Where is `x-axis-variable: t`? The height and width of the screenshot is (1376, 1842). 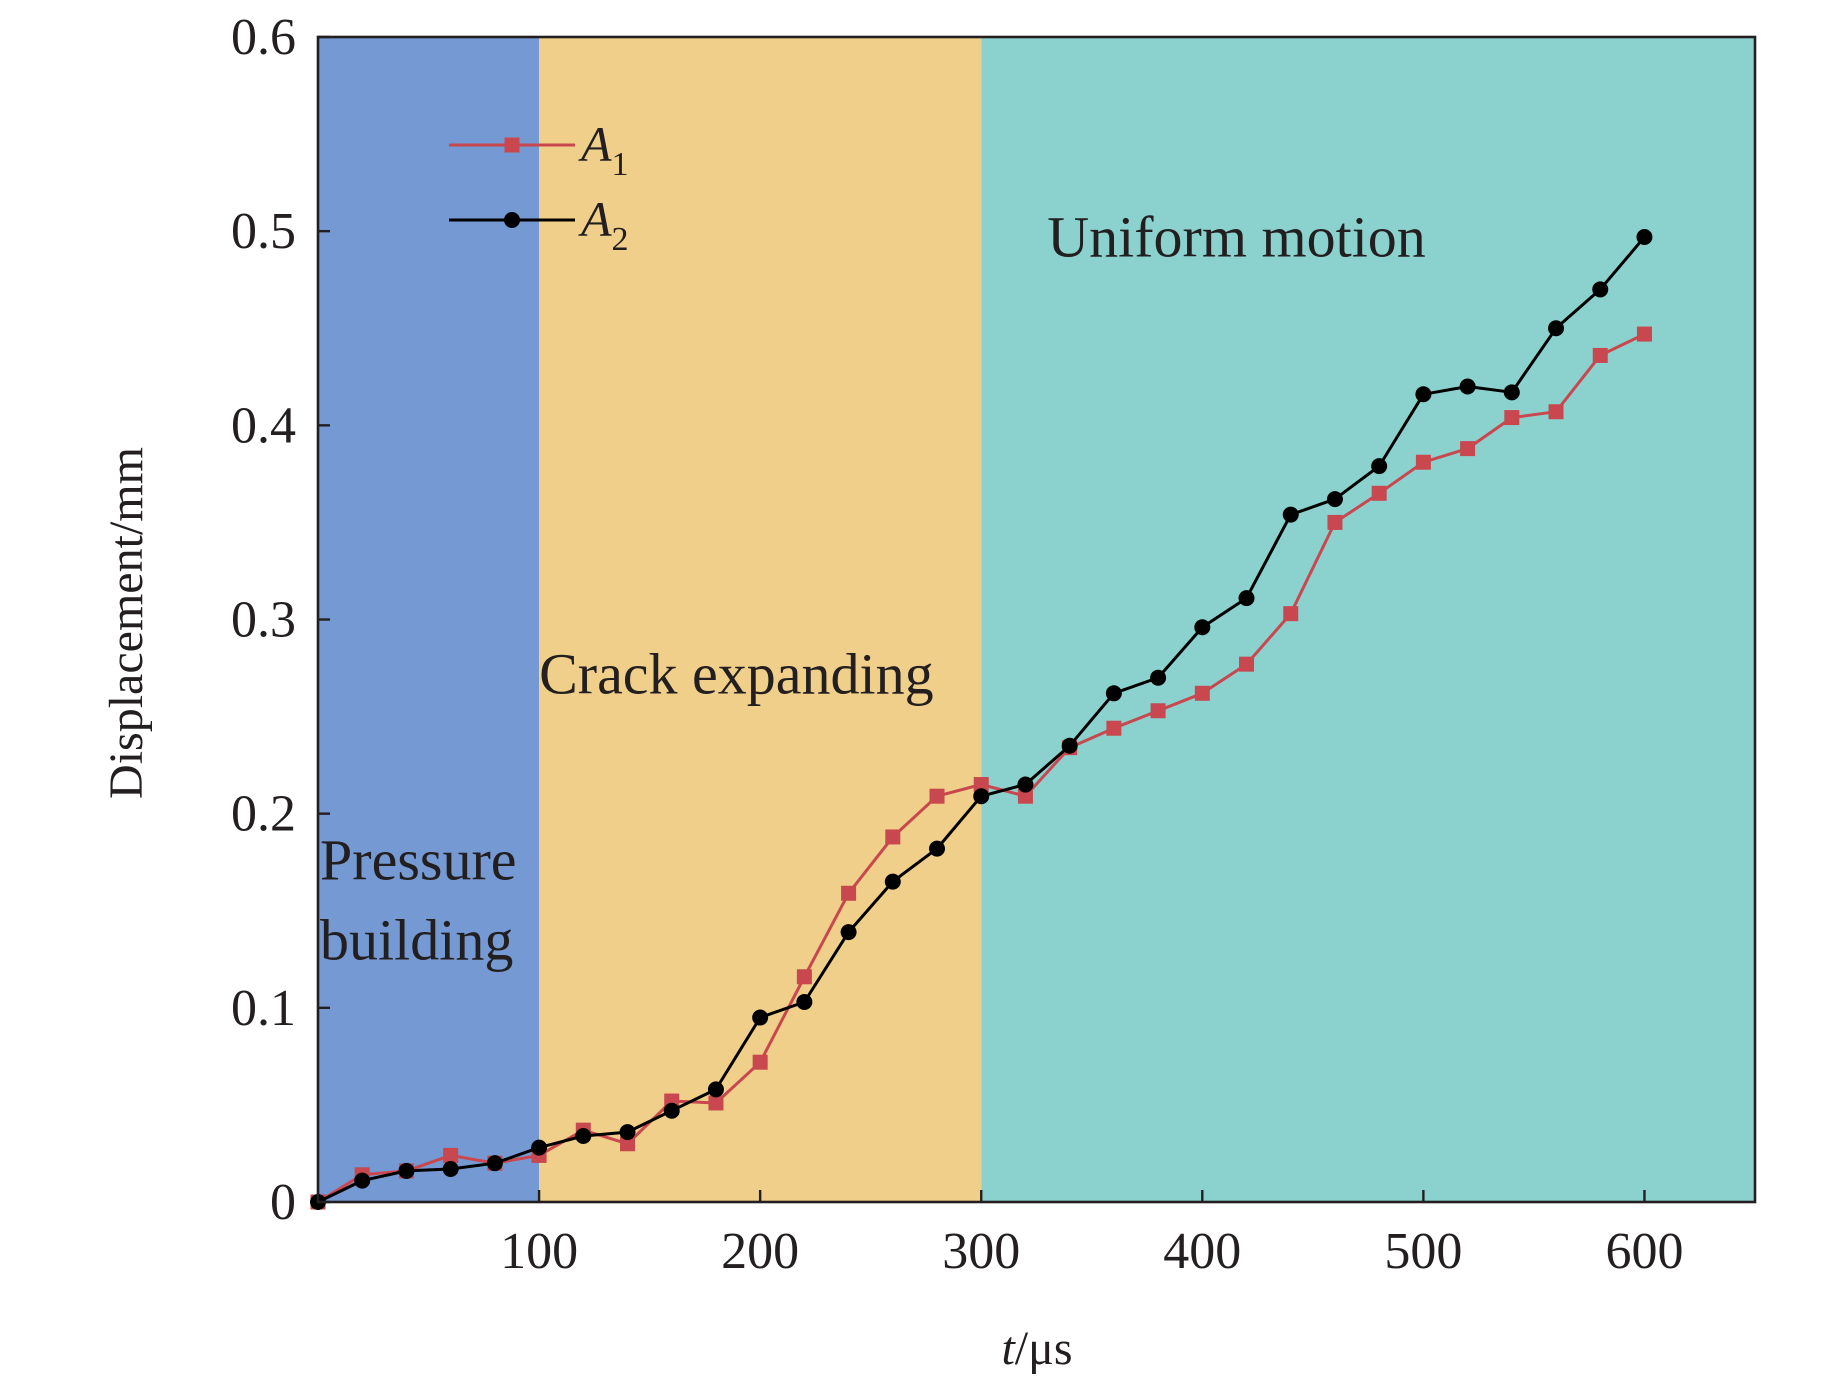 x-axis-variable: t is located at coordinates (1008, 1348).